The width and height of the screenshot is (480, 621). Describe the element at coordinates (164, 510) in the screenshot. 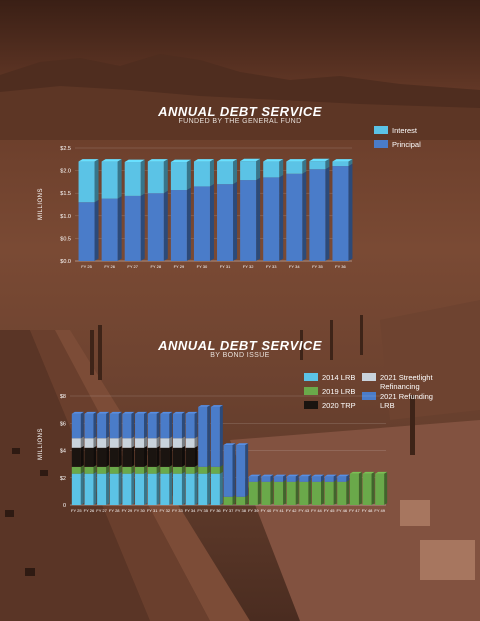

I see `chart2-xtick-label: FY 32` at that location.